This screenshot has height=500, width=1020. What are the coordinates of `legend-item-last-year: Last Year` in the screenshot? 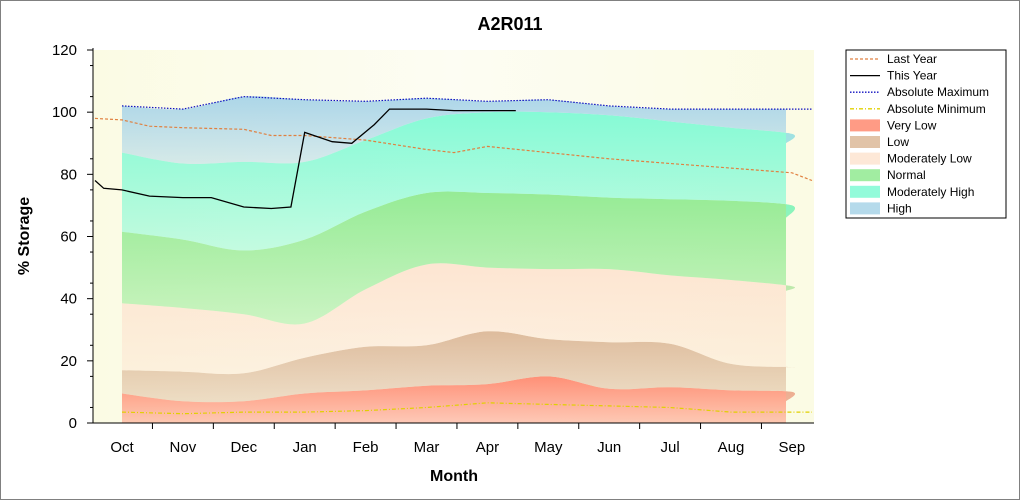 It's located at (893, 59).